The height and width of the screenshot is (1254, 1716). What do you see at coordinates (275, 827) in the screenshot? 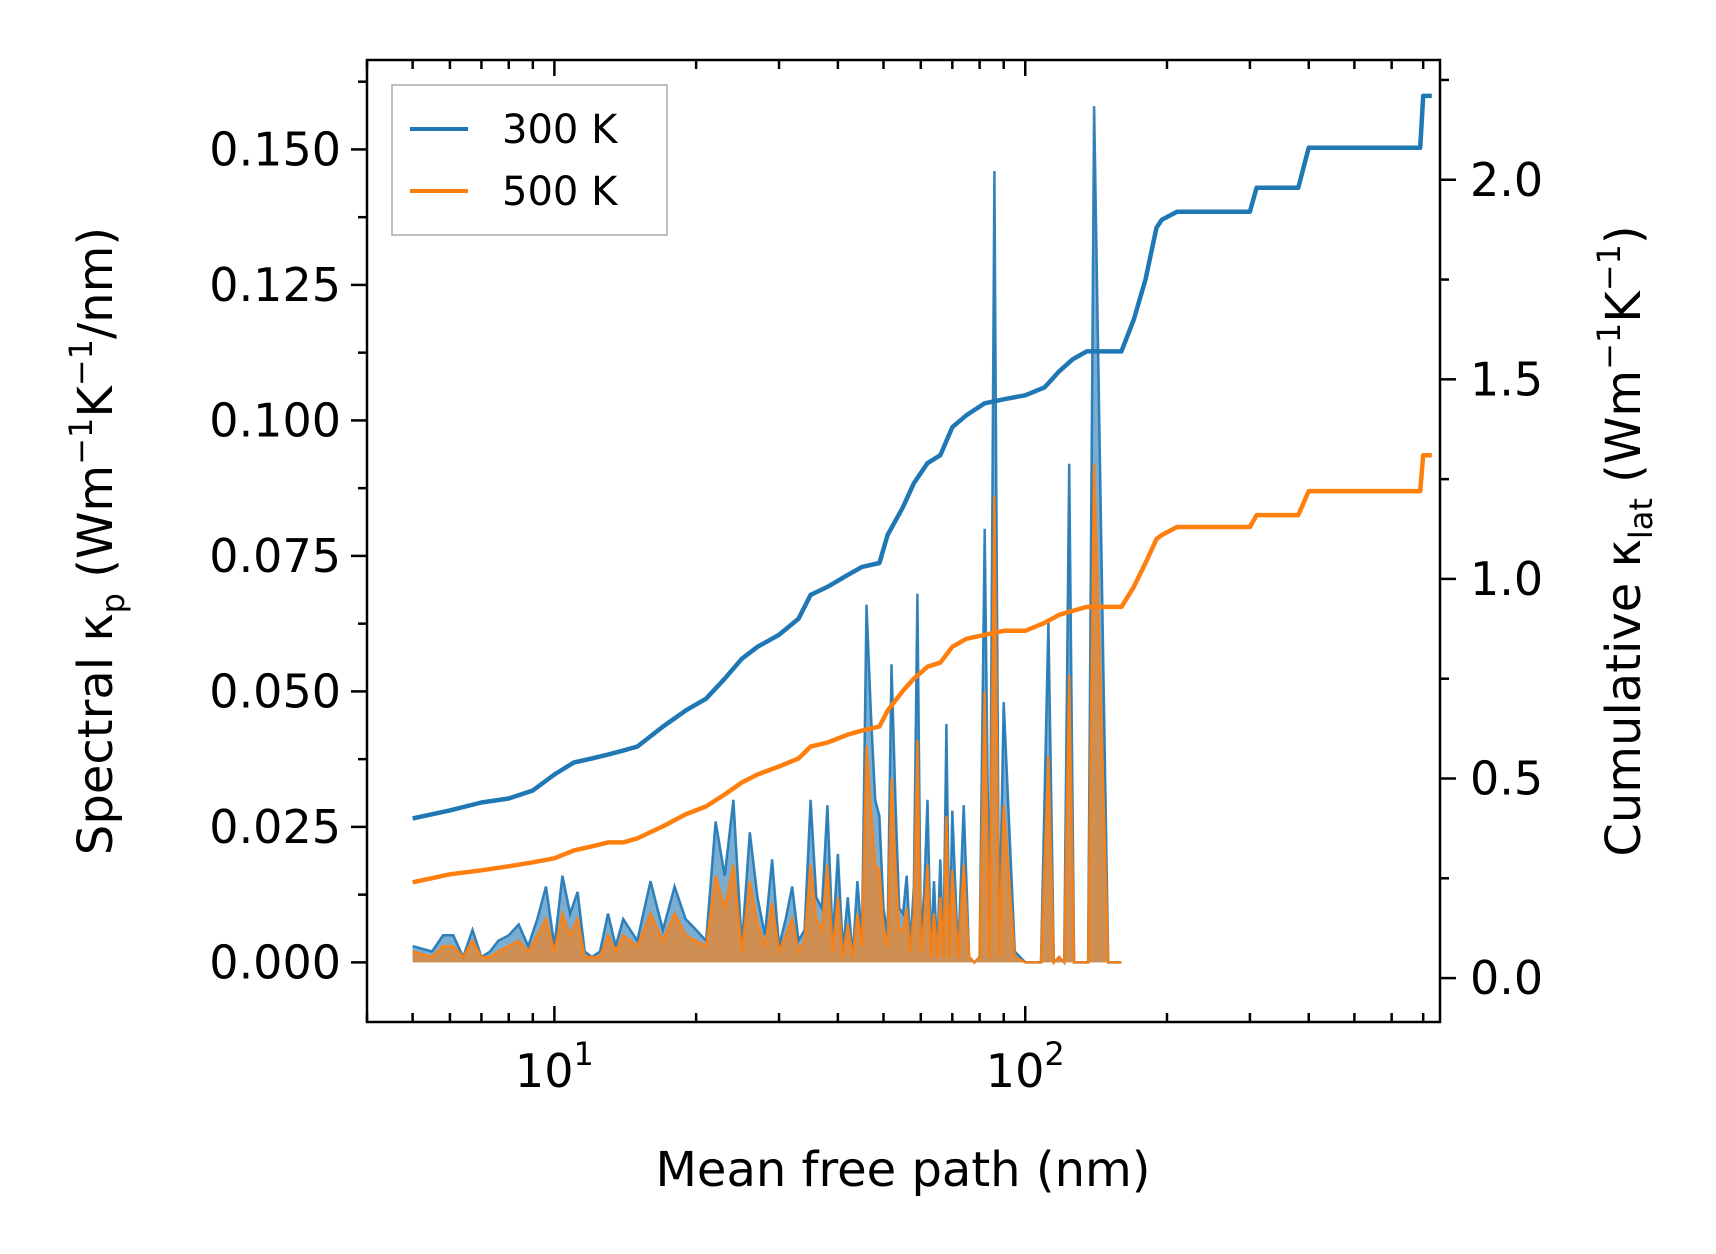
I see `y-left-tick-label-1: 0.025` at bounding box center [275, 827].